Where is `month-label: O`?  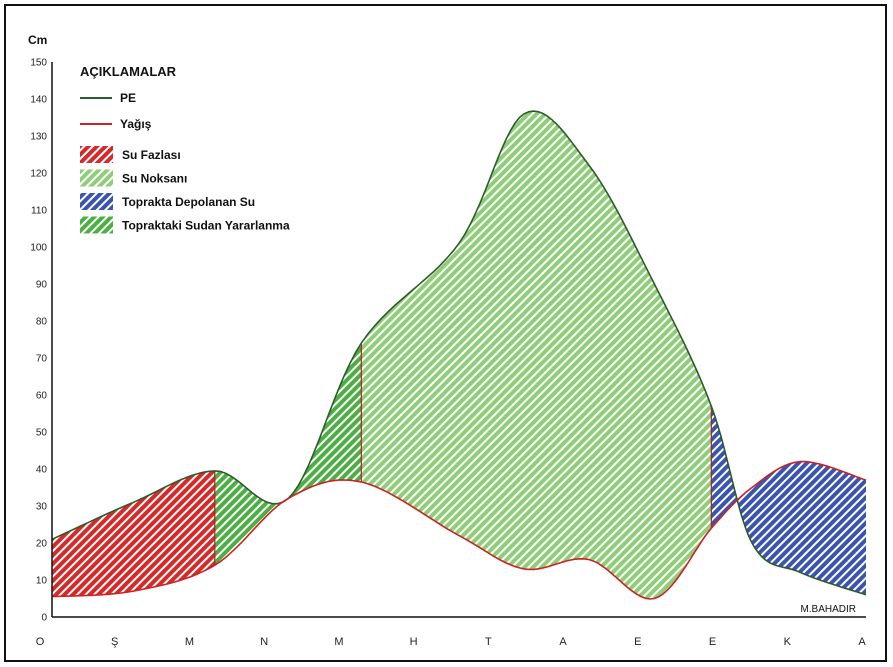 month-label: O is located at coordinates (40, 642).